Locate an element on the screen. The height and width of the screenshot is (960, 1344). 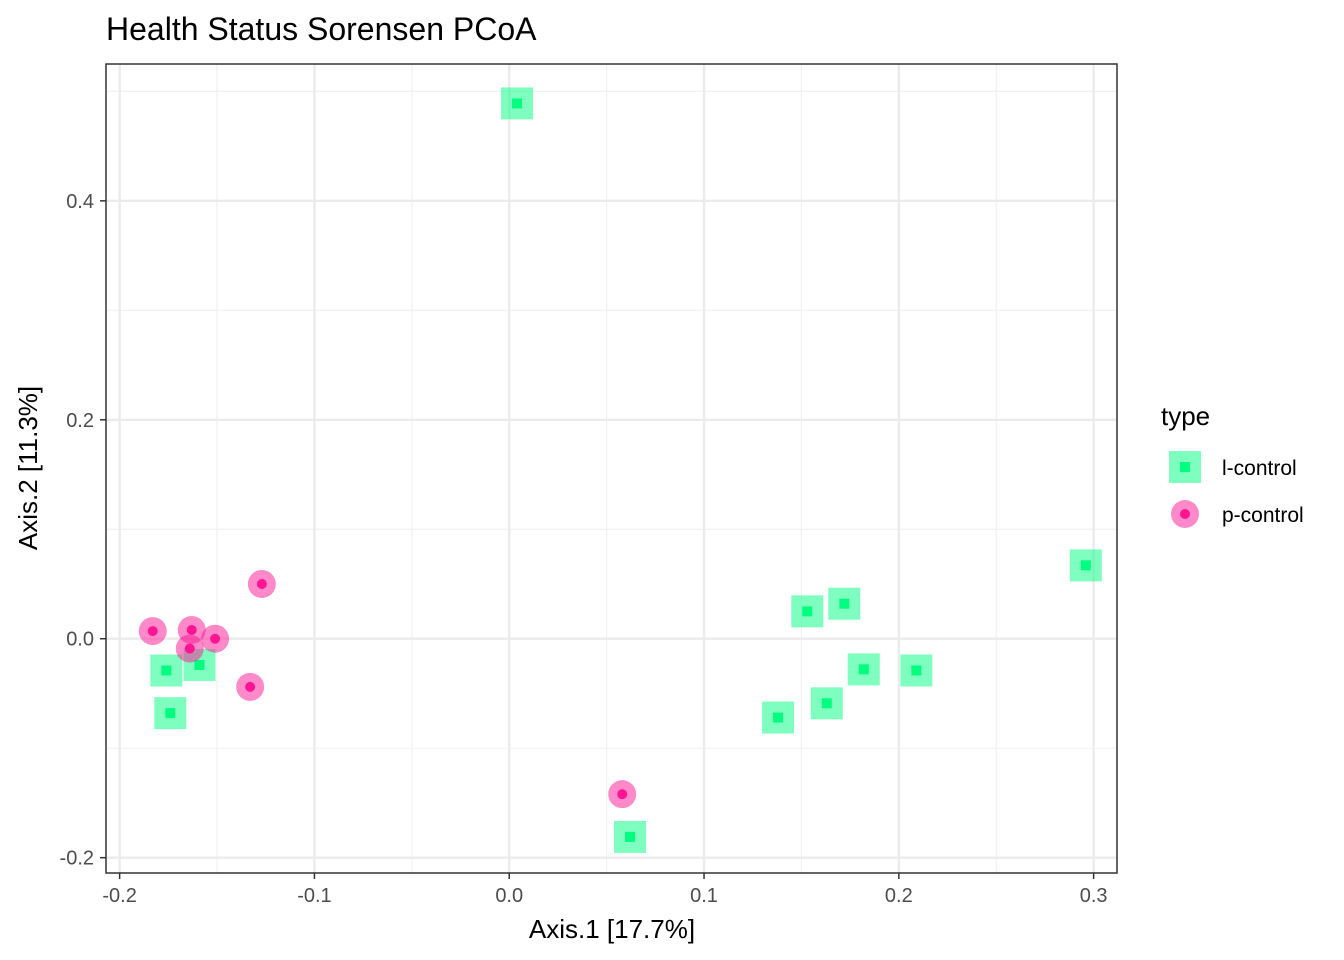
legend-title: type is located at coordinates (1185, 416).